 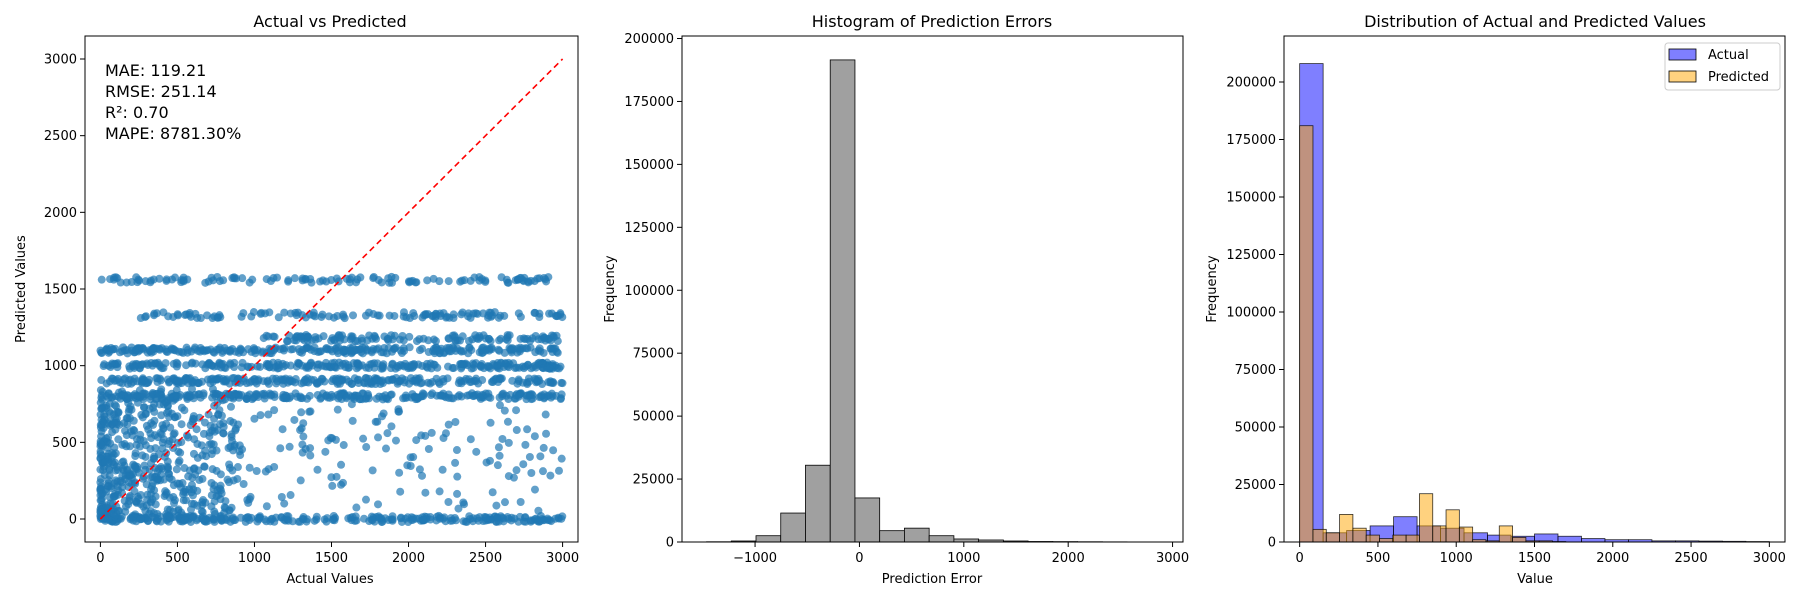 I want to click on error-hist-ytick-label: 50000, so click(x=653, y=417).